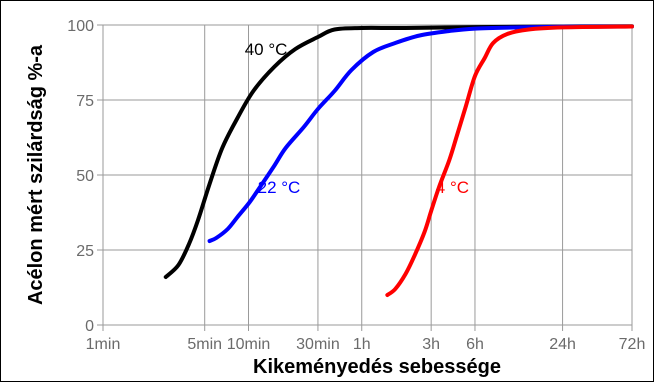  Describe the element at coordinates (632, 344) in the screenshot. I see `x-tick-label-8: 72h` at that location.